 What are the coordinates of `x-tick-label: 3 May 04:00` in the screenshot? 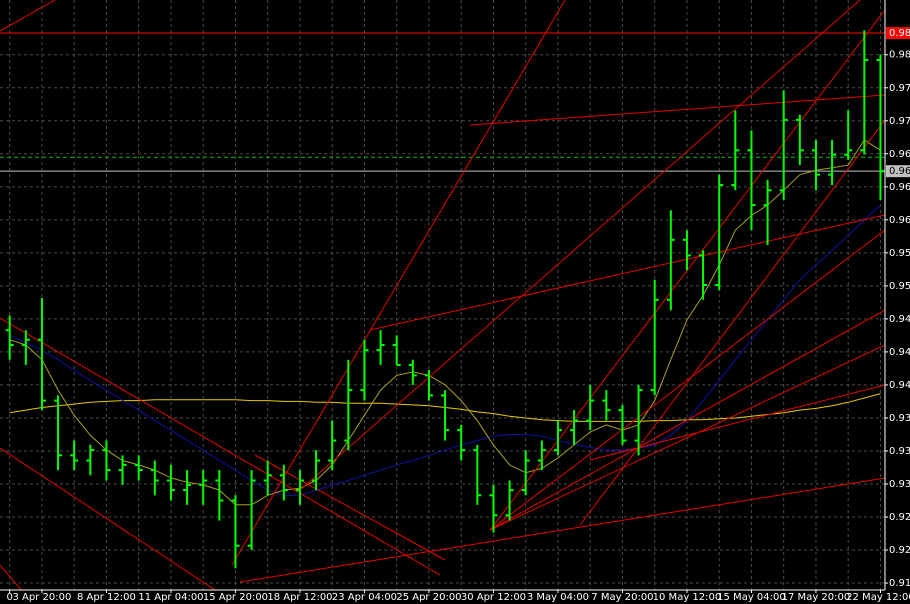 It's located at (558, 597).